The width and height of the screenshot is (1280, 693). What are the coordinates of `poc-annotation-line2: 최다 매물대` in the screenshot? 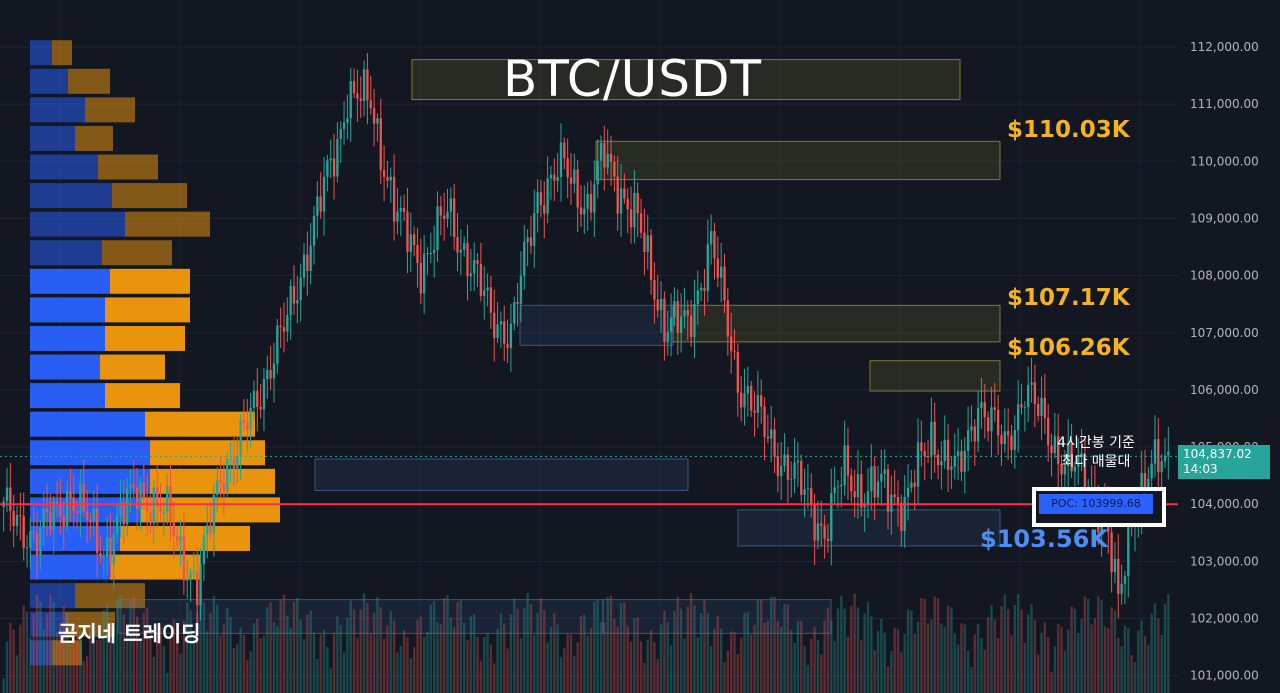 It's located at (1096, 462).